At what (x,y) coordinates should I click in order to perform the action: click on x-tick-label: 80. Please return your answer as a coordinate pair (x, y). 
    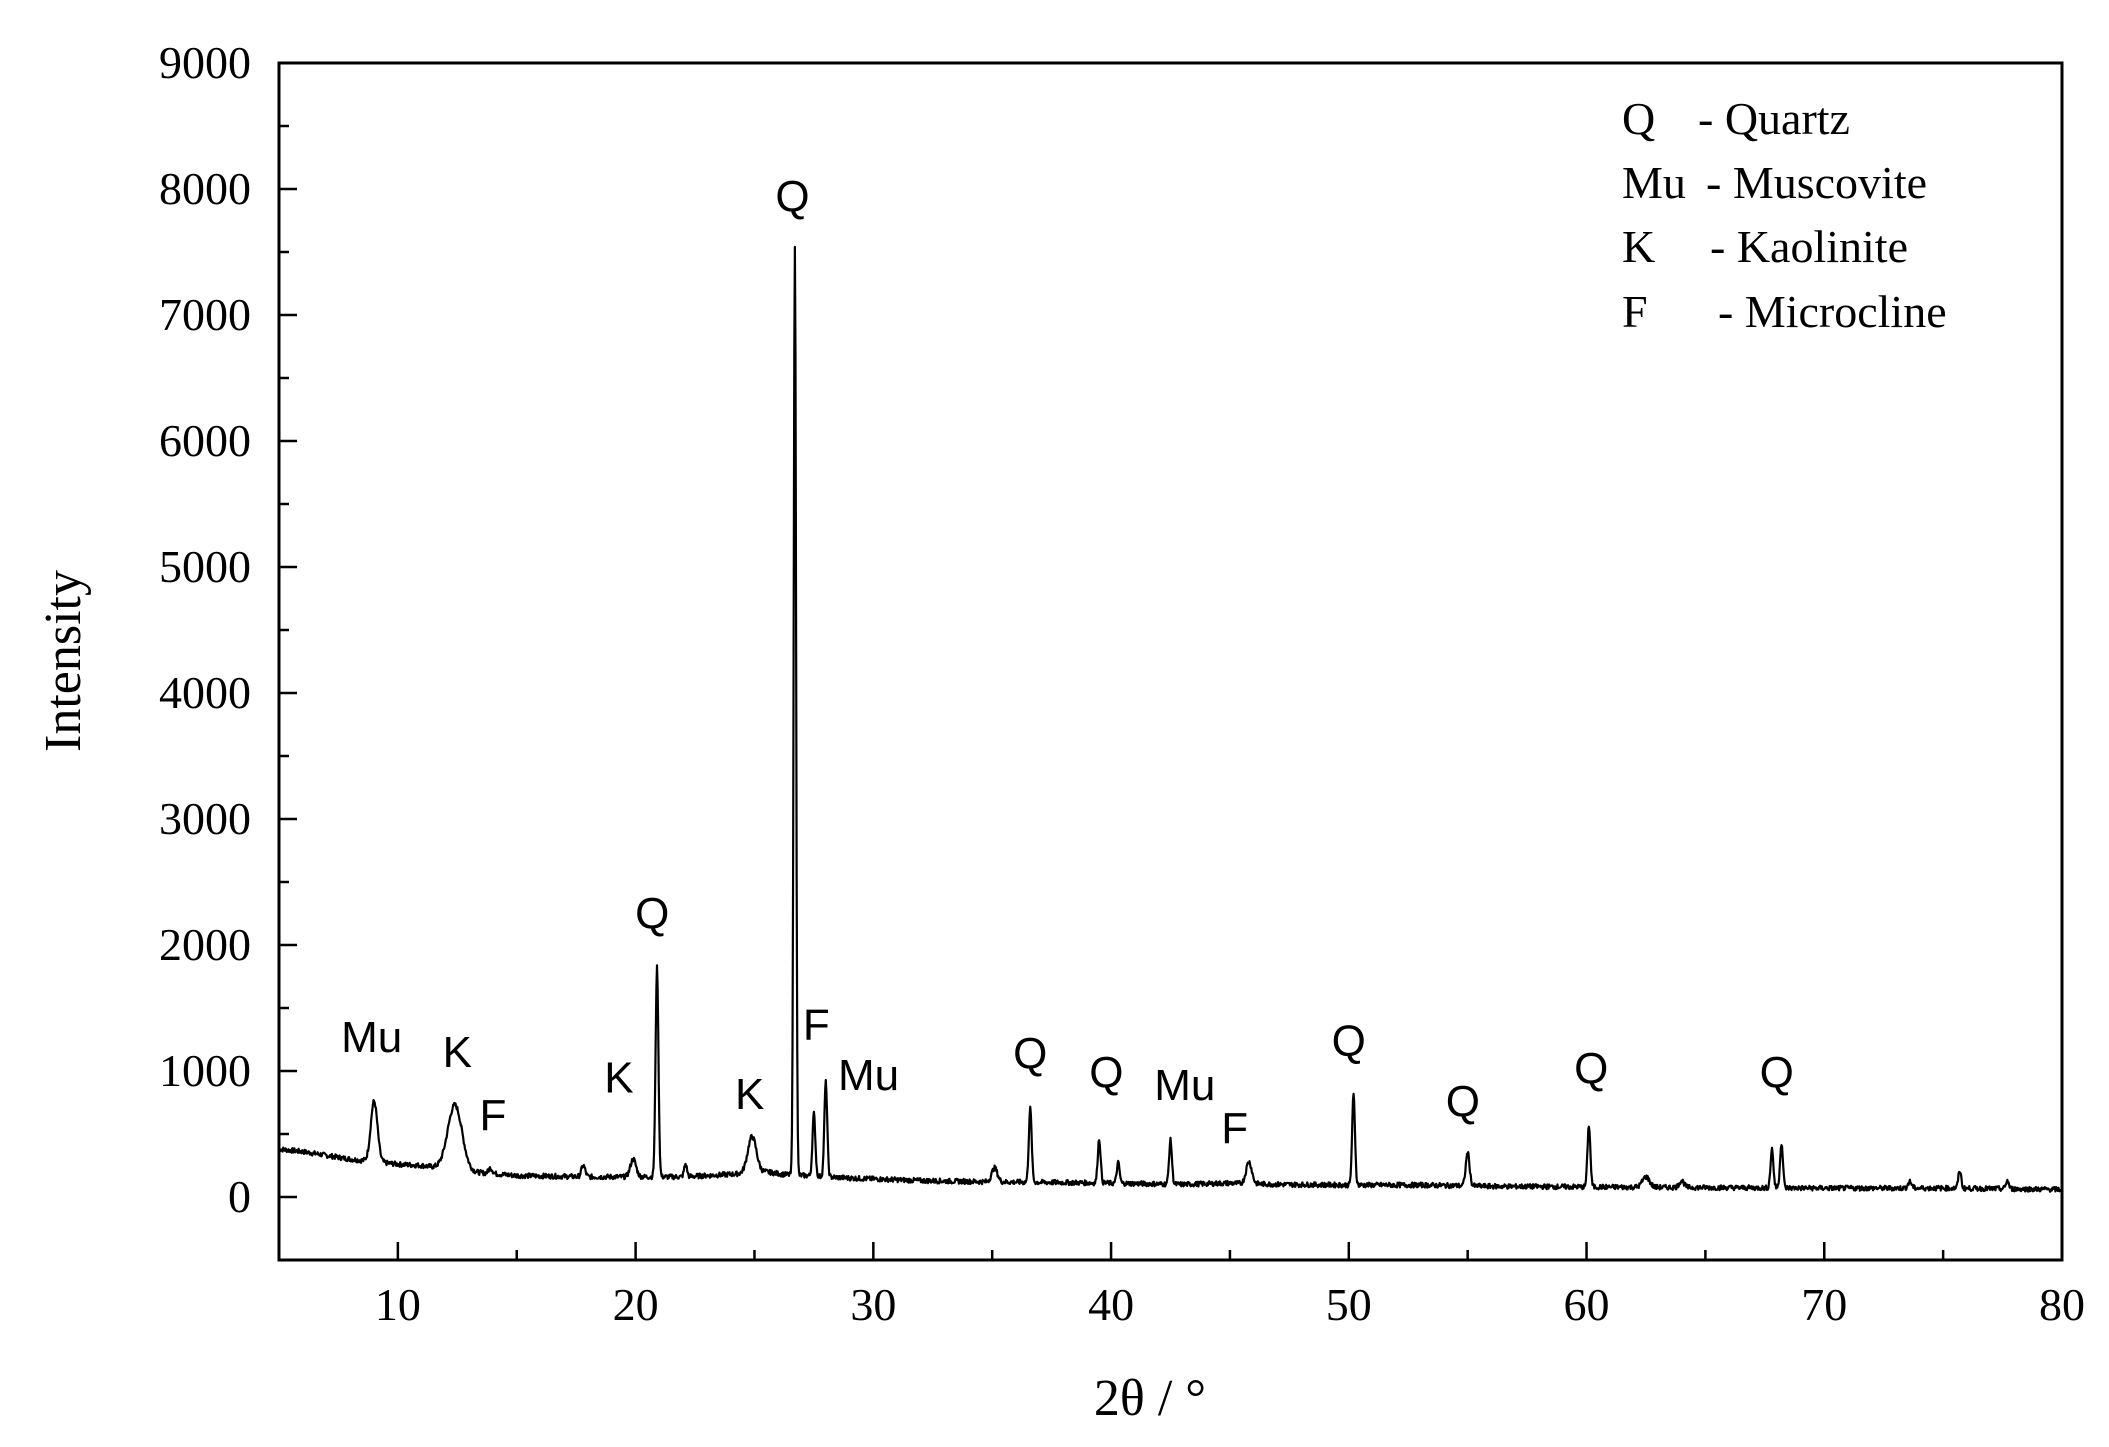
    Looking at the image, I should click on (2062, 1304).